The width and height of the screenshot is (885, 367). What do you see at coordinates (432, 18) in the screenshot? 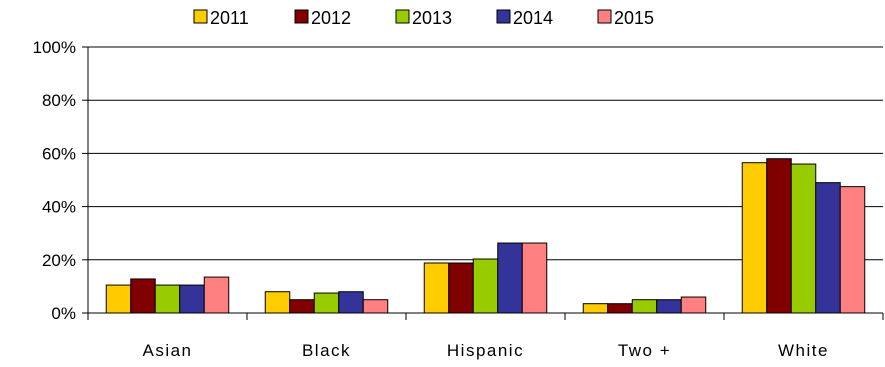
I see `legend-label: 2013` at bounding box center [432, 18].